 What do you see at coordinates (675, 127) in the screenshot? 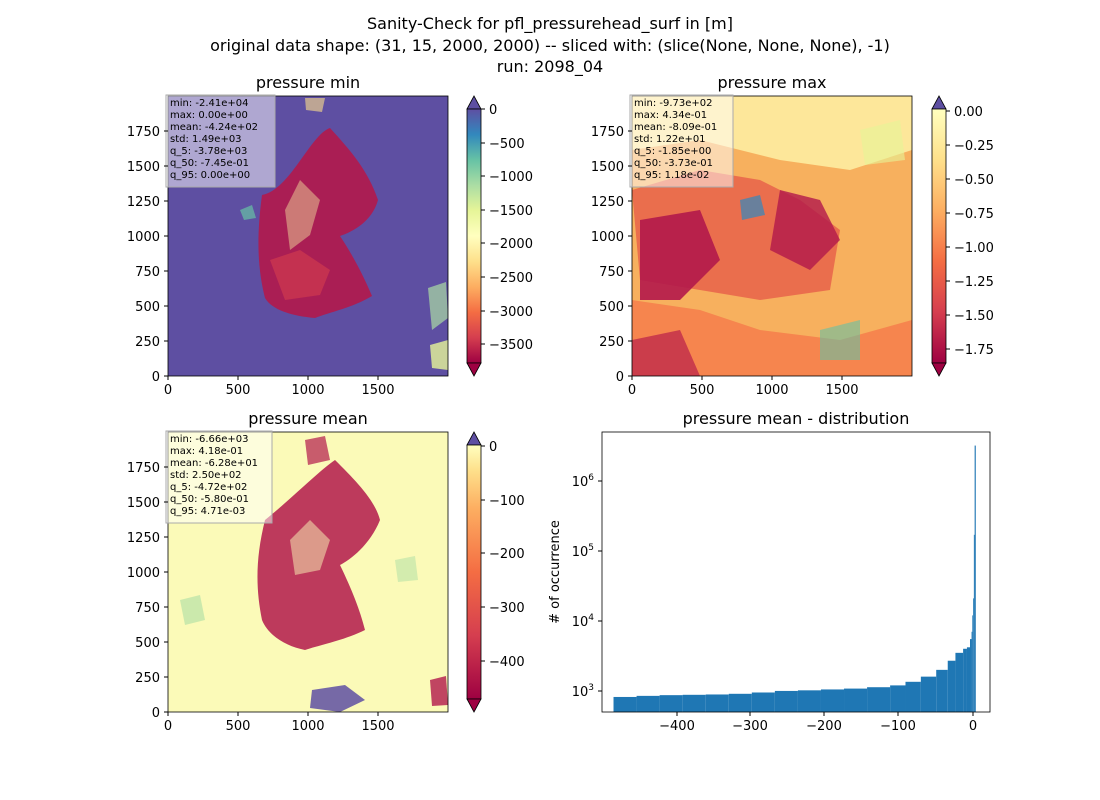
I see `stats-line: mean: -8.09e-01` at bounding box center [675, 127].